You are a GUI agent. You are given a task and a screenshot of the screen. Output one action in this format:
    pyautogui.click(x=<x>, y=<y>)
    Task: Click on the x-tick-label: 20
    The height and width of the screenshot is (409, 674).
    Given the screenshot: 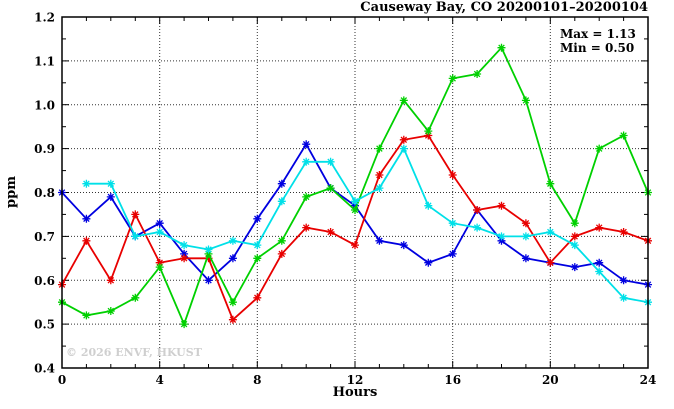 What is the action you would take?
    pyautogui.click(x=550, y=380)
    